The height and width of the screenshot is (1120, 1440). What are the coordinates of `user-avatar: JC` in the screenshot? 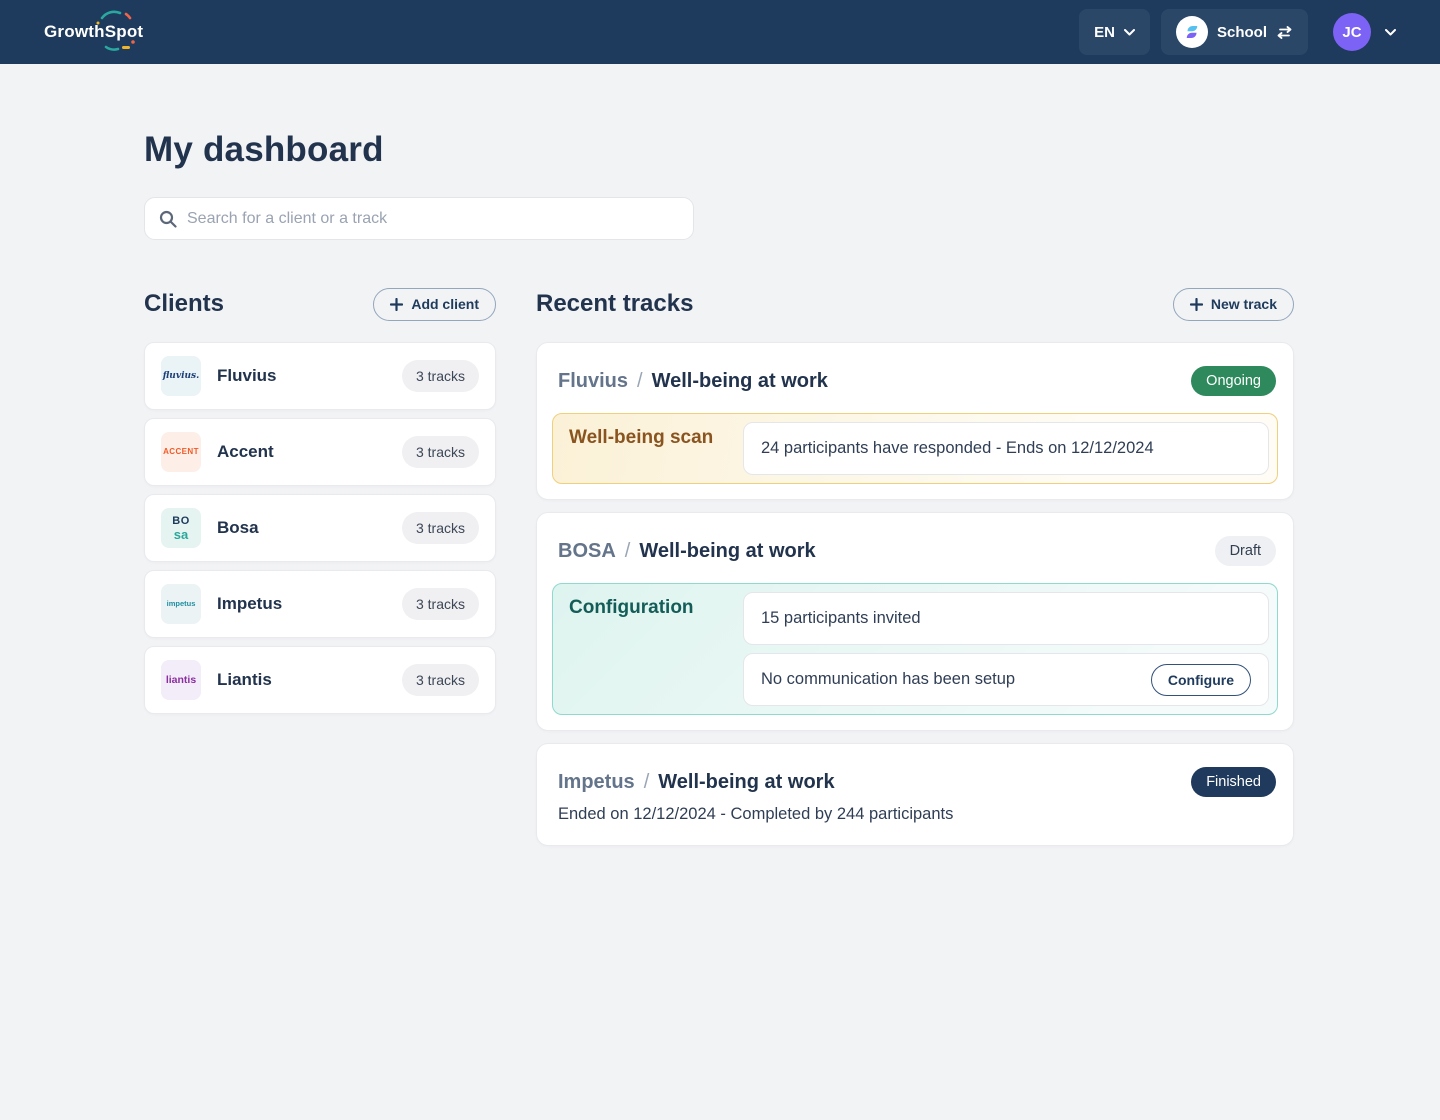 It's located at (1352, 32).